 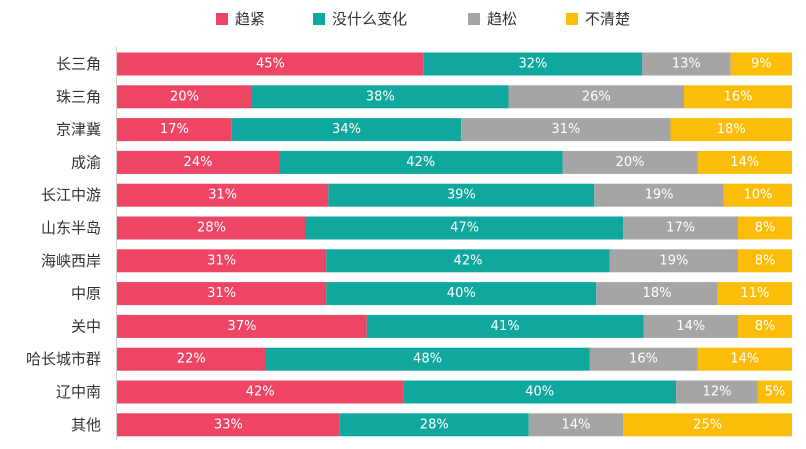 I want to click on data-label: 11%, so click(x=754, y=293).